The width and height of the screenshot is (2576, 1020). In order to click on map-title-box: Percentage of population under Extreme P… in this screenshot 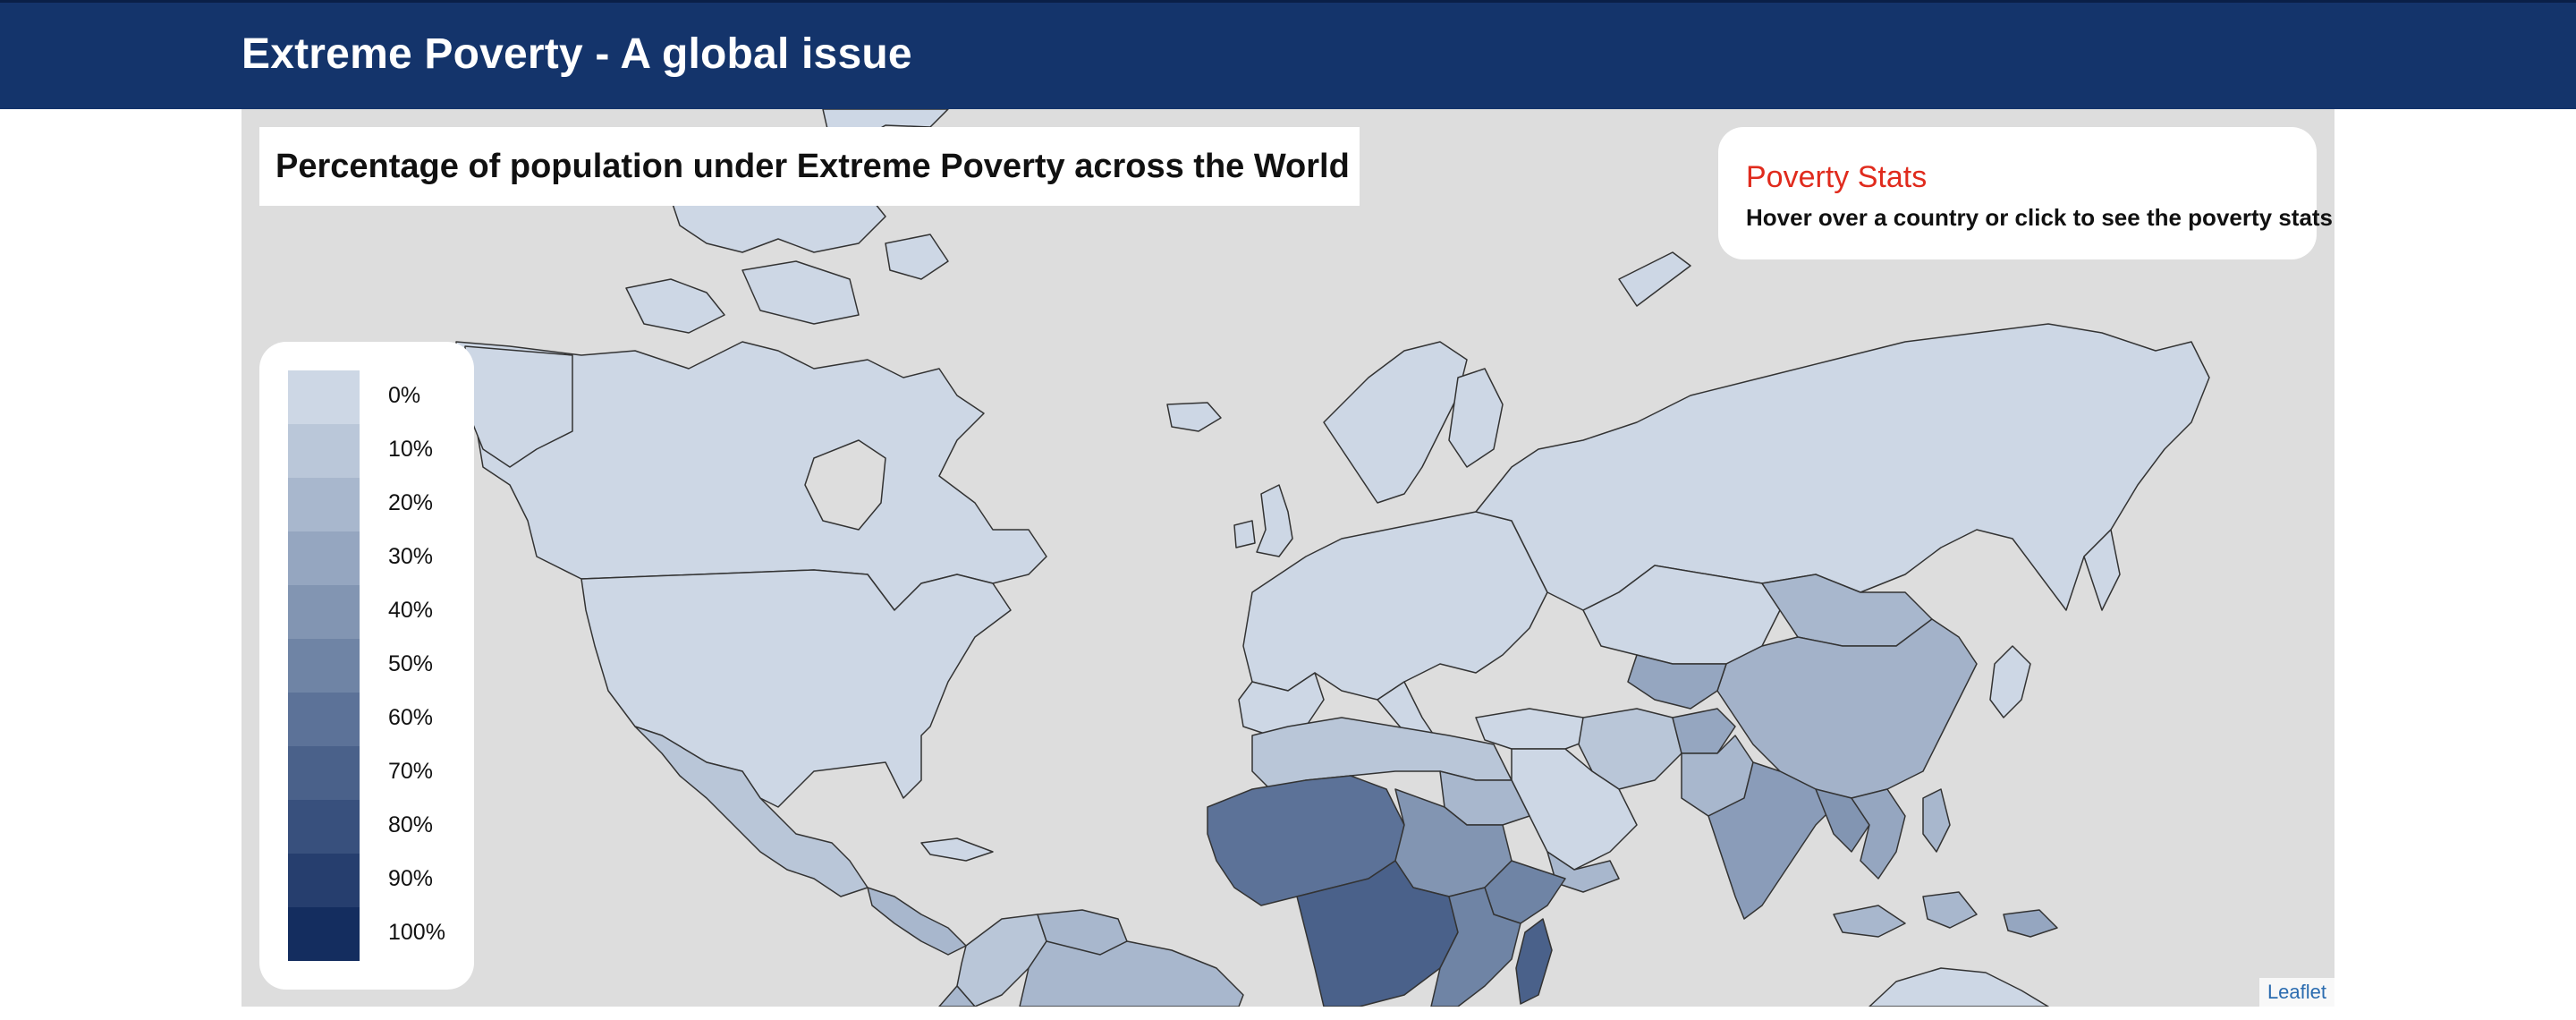, I will do `click(809, 166)`.